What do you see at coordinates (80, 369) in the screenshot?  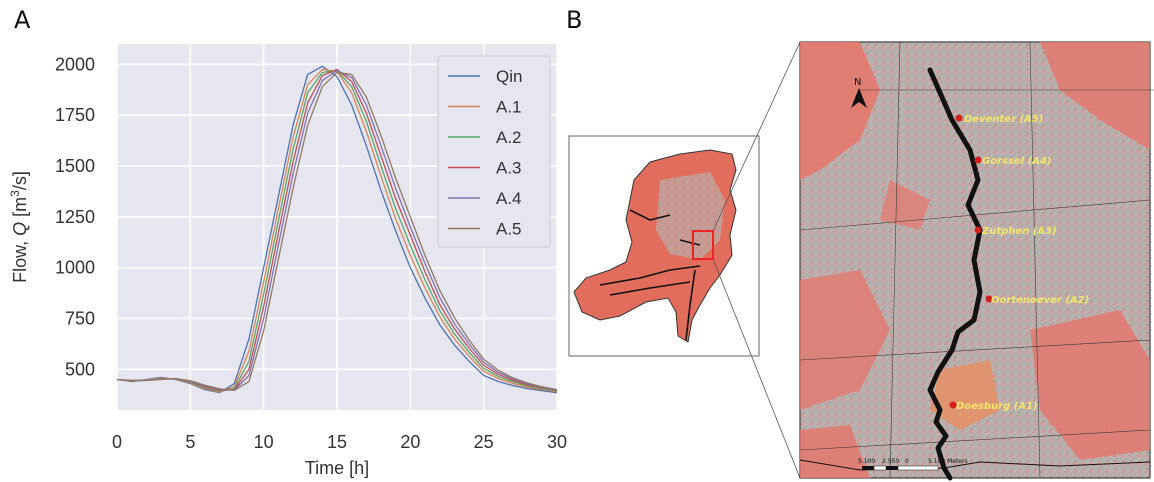 I see `y-tick-label: 500` at bounding box center [80, 369].